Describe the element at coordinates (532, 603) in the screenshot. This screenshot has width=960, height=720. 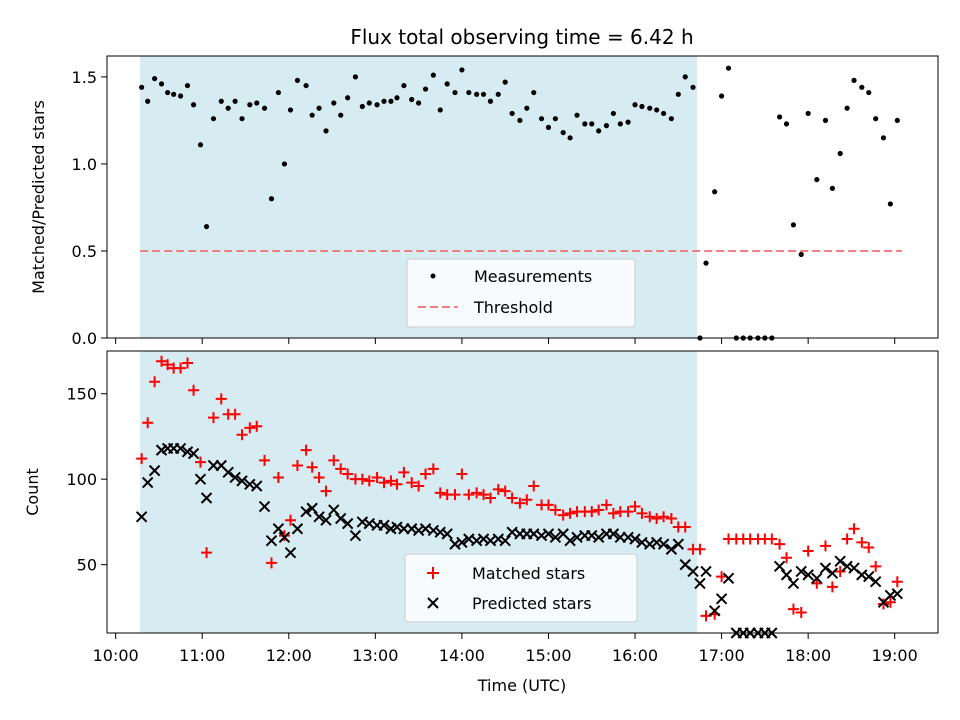
I see `legend-predicted-label: Predicted stars` at that location.